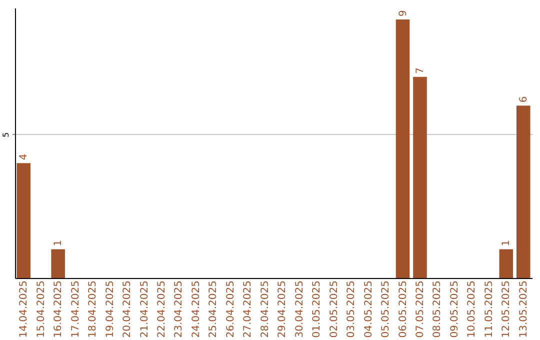  What do you see at coordinates (110, 309) in the screenshot?
I see `x-tick-label: 19.04.2025` at bounding box center [110, 309].